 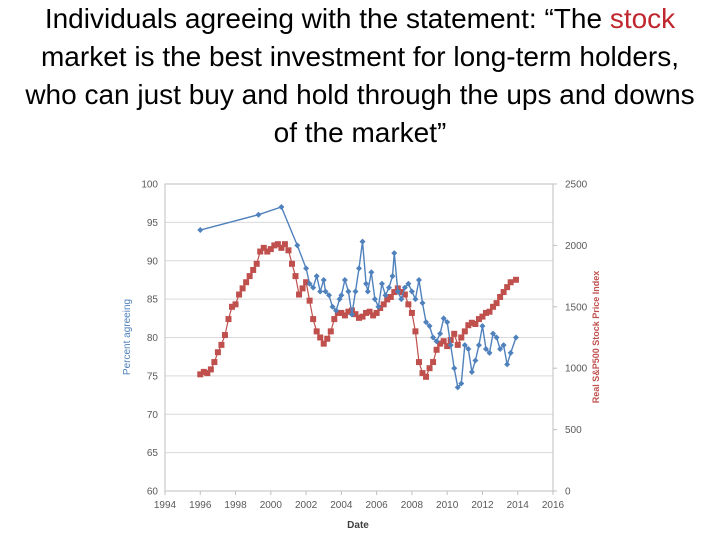 I want to click on x-tick-label: 2002, so click(x=306, y=505).